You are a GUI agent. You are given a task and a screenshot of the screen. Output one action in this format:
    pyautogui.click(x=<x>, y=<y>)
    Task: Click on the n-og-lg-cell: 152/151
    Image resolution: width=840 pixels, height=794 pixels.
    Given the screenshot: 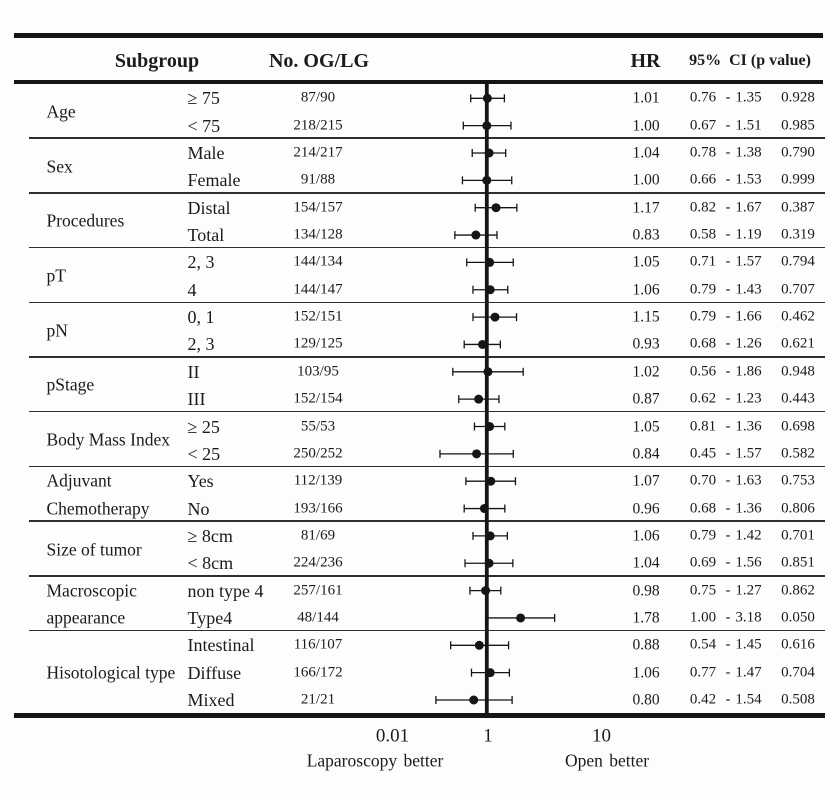 What is the action you would take?
    pyautogui.click(x=318, y=316)
    